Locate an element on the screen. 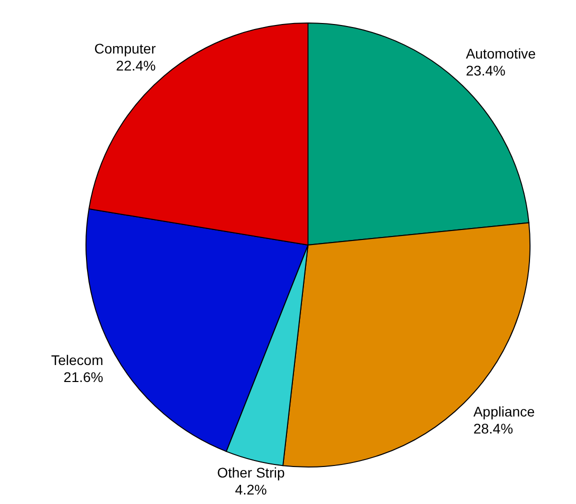 The image size is (576, 504). data-label: 4.2% is located at coordinates (250, 489).